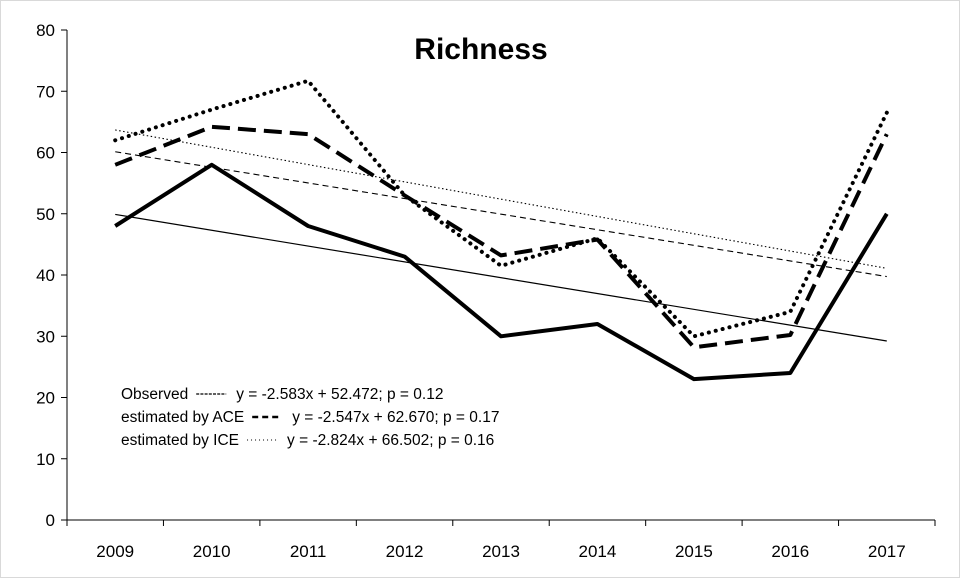  I want to click on y-tick-label: 50, so click(45, 214).